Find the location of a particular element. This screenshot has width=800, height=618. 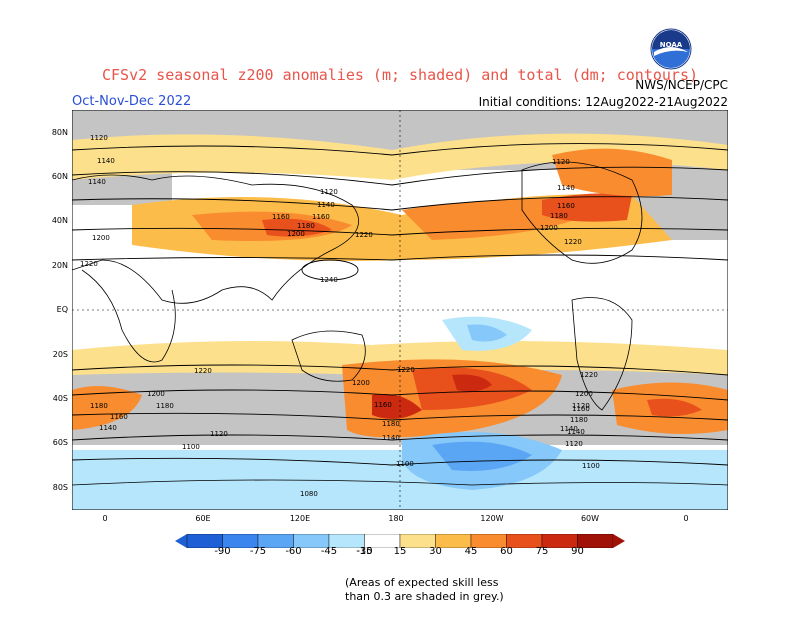

lat-label: 20S is located at coordinates (60, 354).